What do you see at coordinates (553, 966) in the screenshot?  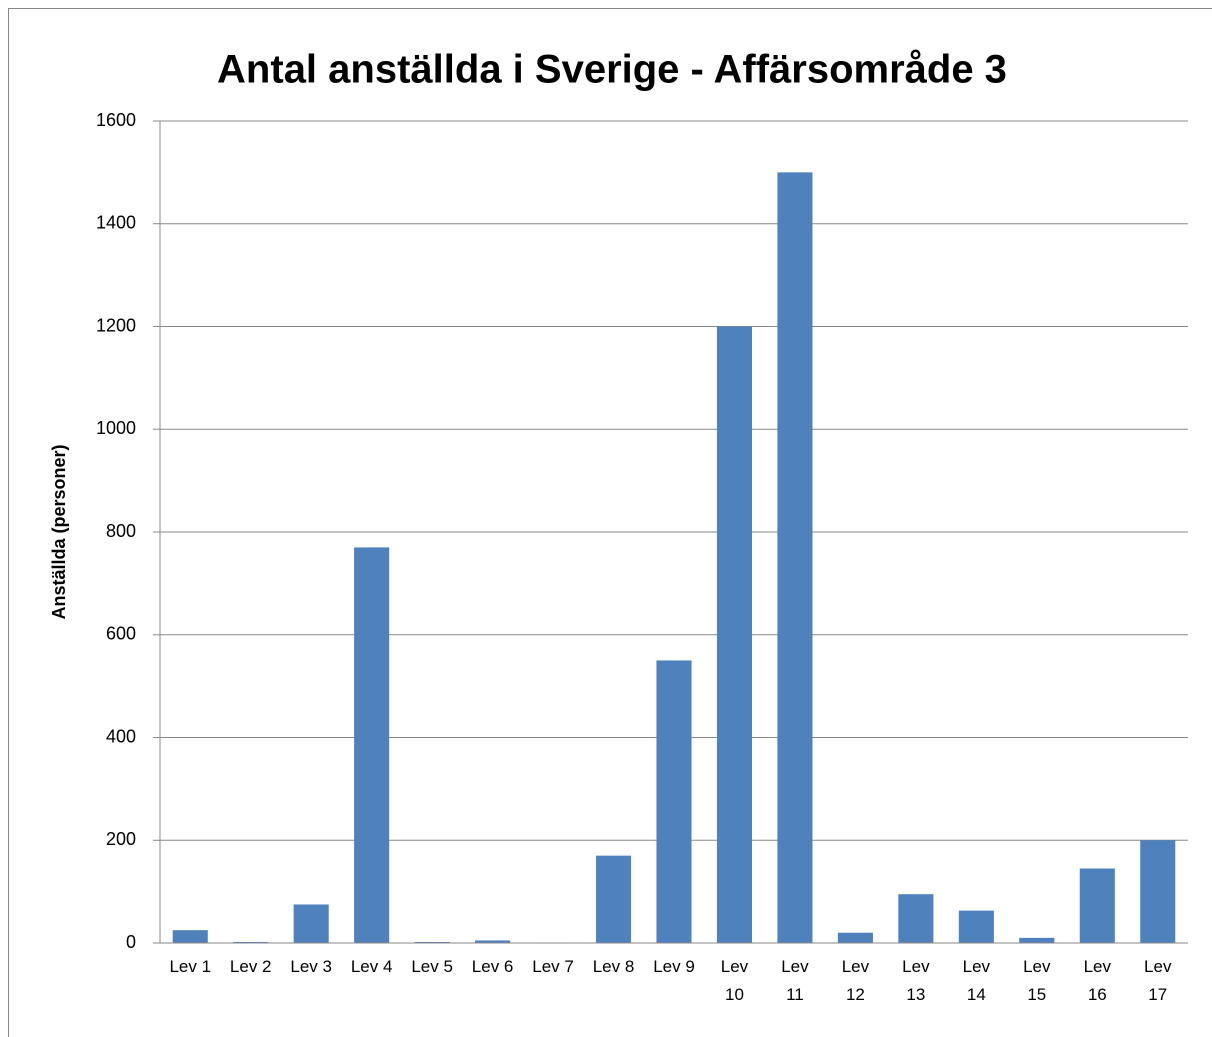 I see `x-tick-label: Lev 7` at bounding box center [553, 966].